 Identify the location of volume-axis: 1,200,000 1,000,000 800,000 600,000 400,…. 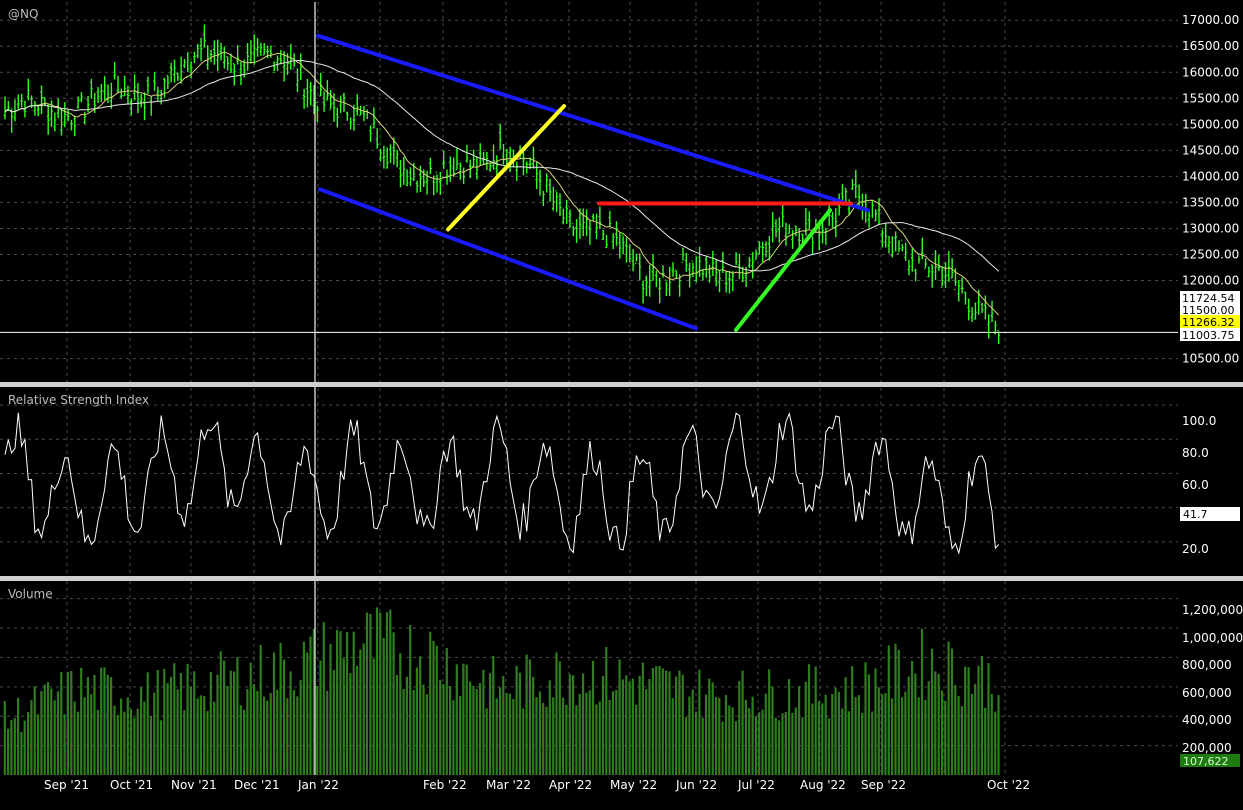
(1211, 685).